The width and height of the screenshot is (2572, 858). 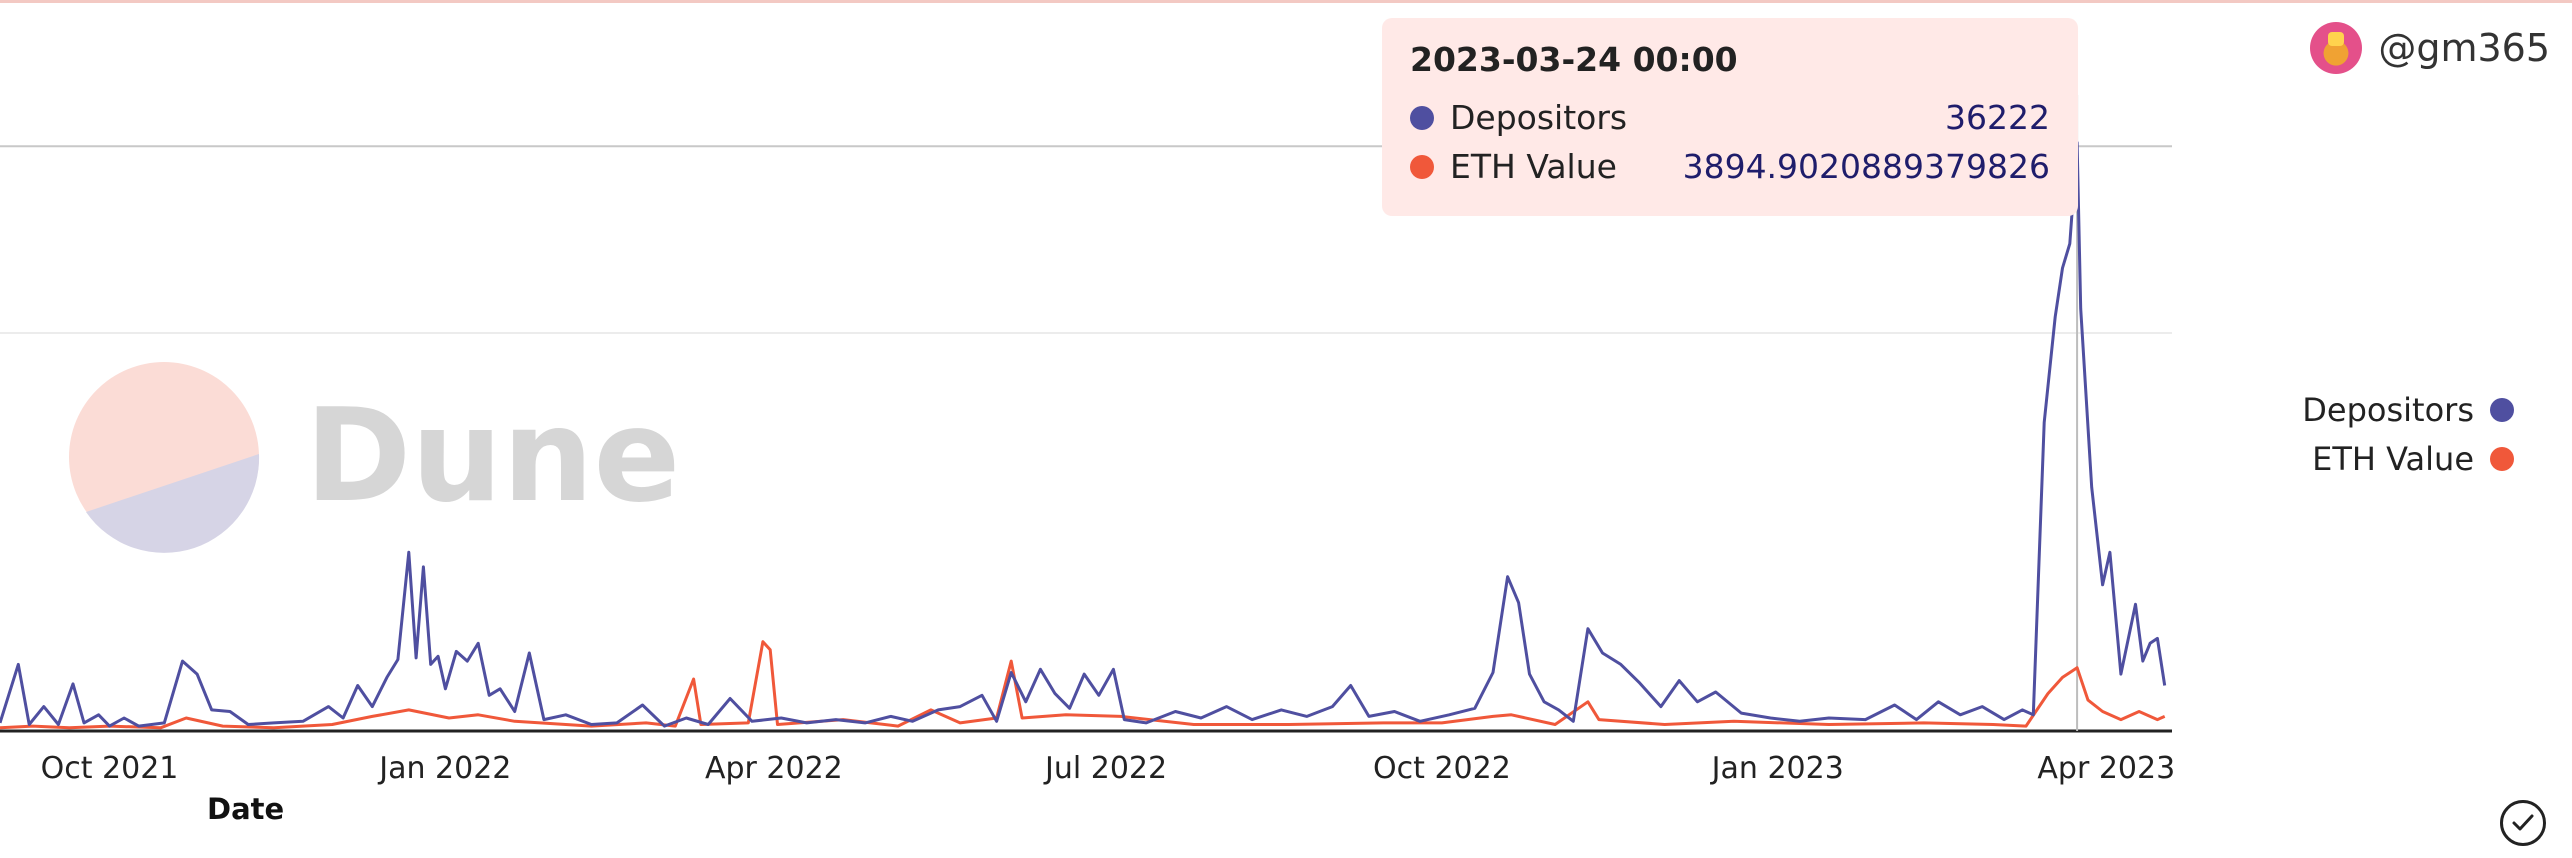 I want to click on x-tick-label: Oct 2022, so click(x=1442, y=768).